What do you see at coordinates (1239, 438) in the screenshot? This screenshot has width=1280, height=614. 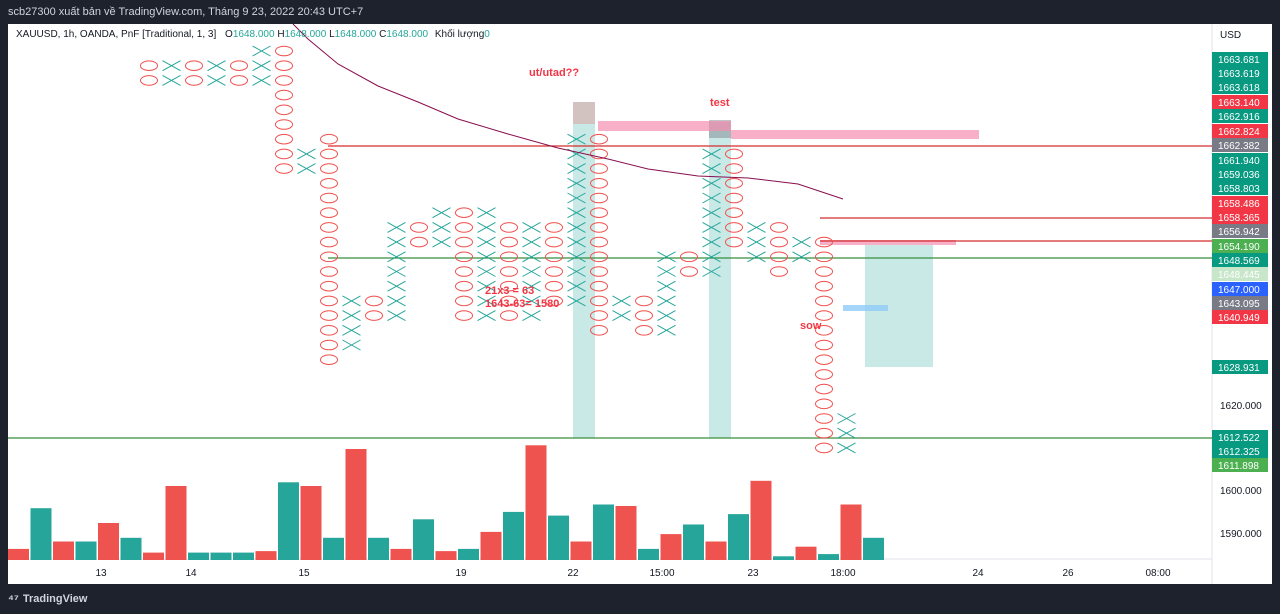 I see `price-badge-text: 1612.522` at bounding box center [1239, 438].